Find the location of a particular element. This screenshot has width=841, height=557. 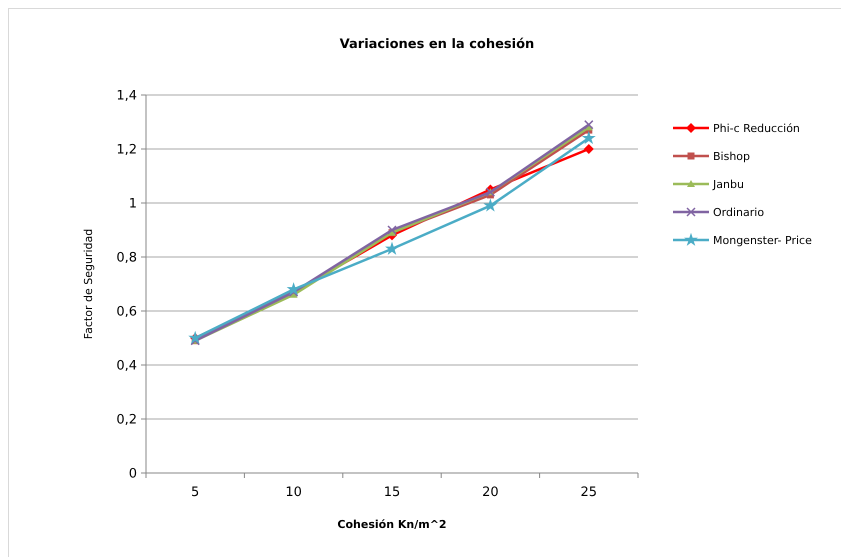

x-tick-label: 25 is located at coordinates (589, 492).